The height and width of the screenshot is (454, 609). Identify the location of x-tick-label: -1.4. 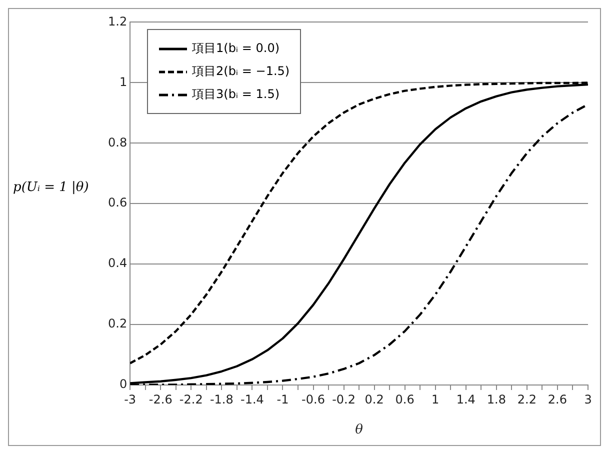
(252, 399).